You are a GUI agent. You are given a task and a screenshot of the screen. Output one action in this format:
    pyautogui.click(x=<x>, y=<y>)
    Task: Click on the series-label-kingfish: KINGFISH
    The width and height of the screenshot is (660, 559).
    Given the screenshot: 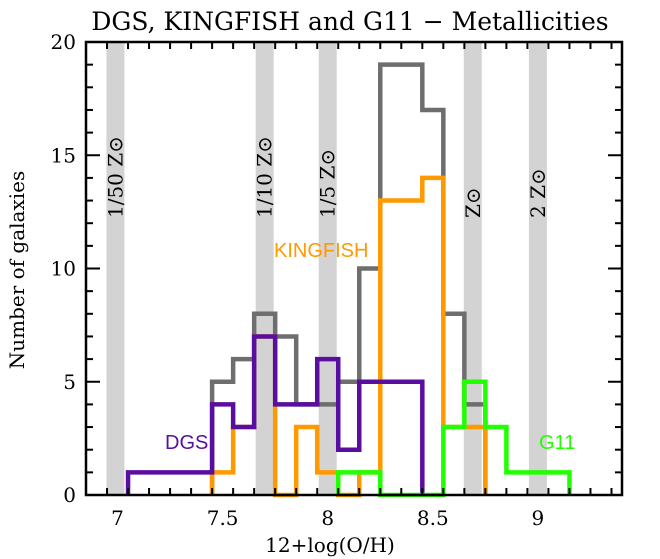 What is the action you would take?
    pyautogui.click(x=321, y=251)
    